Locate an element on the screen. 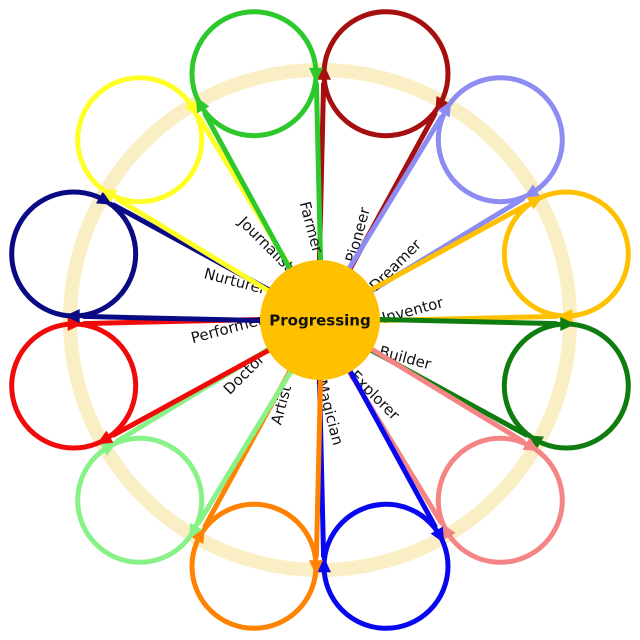  petal-loop-dreamer is located at coordinates (500, 140).